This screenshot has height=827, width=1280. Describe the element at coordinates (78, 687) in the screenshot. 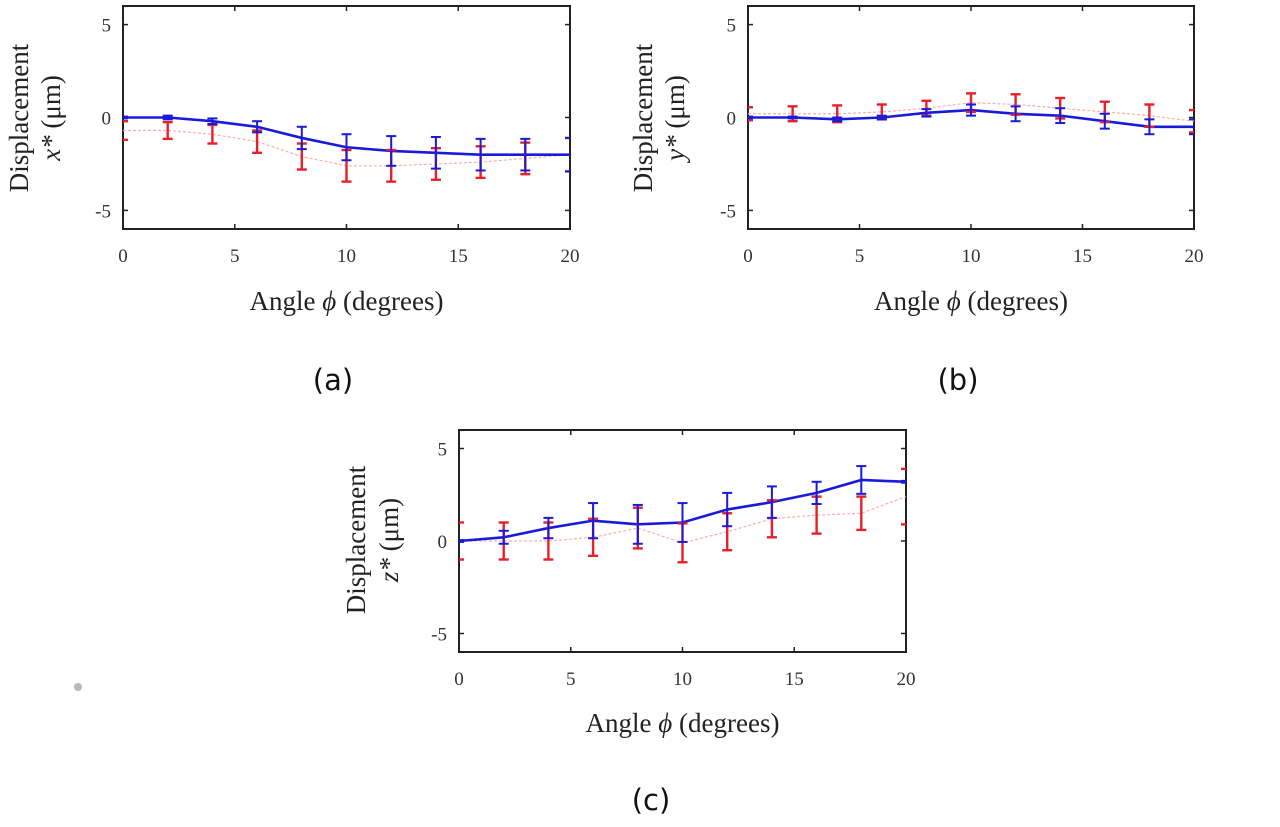

I see `stray-dot` at that location.